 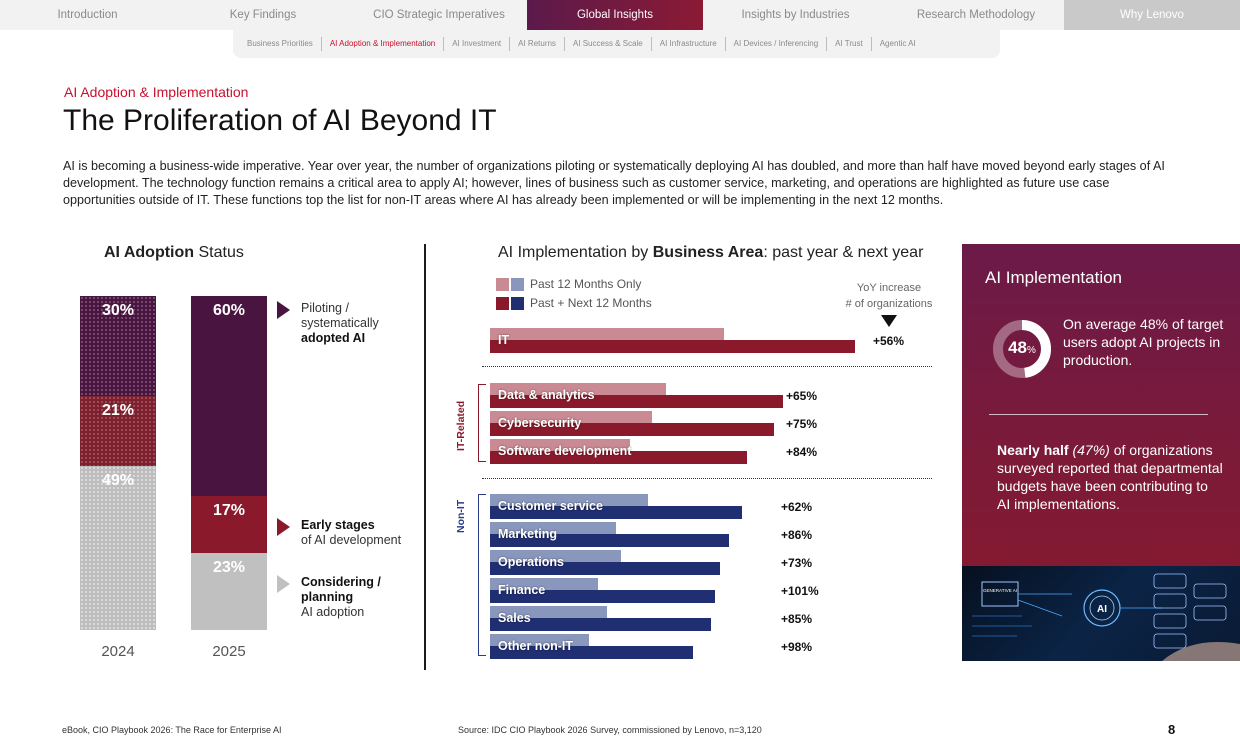 What do you see at coordinates (797, 507) in the screenshot?
I see `yoy-value-customer-service: +62%` at bounding box center [797, 507].